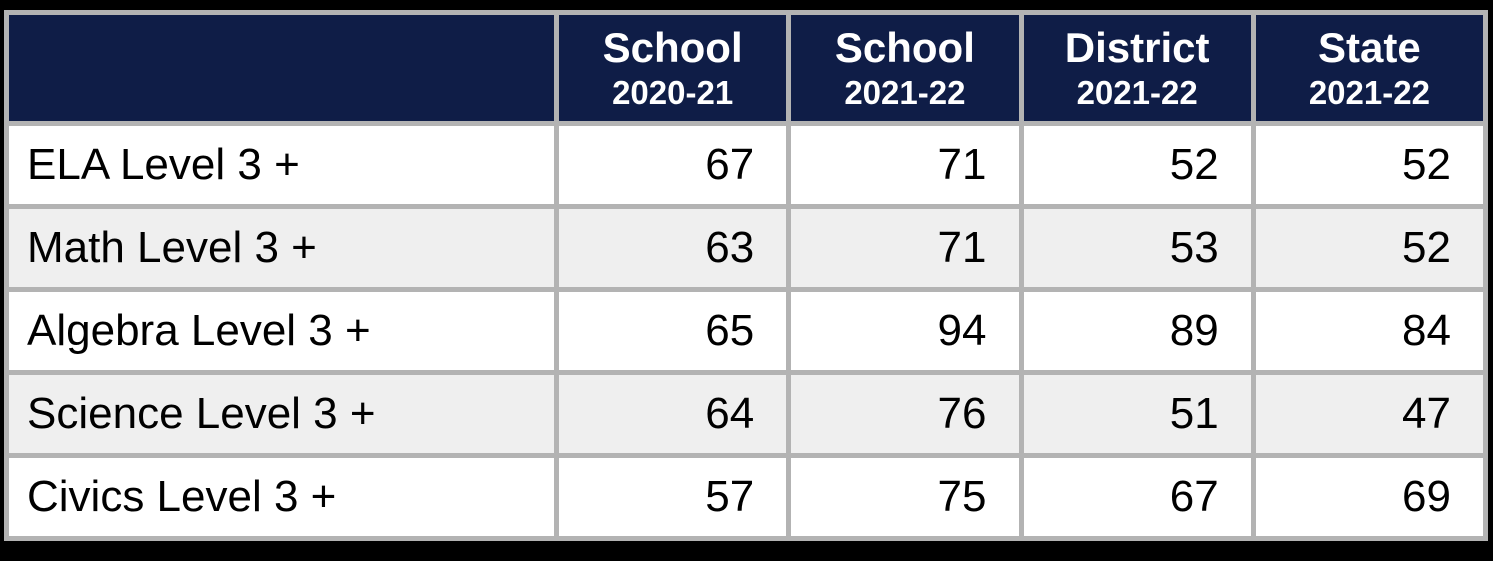 This screenshot has height=561, width=1493. What do you see at coordinates (281, 248) in the screenshot?
I see `row-label: Math Level 3 +` at bounding box center [281, 248].